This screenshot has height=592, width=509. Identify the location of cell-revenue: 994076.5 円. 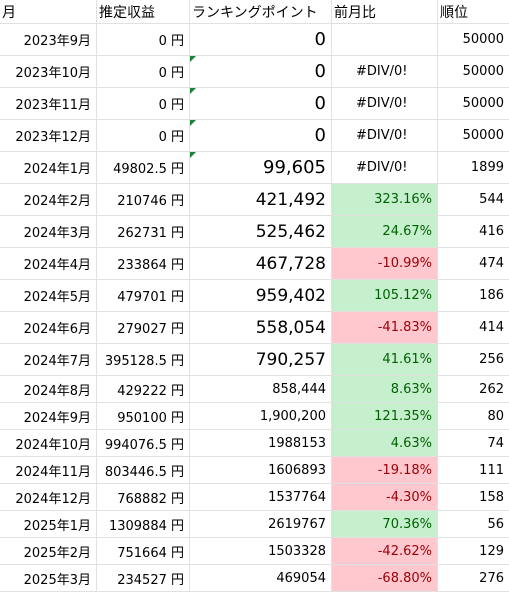
(143, 443).